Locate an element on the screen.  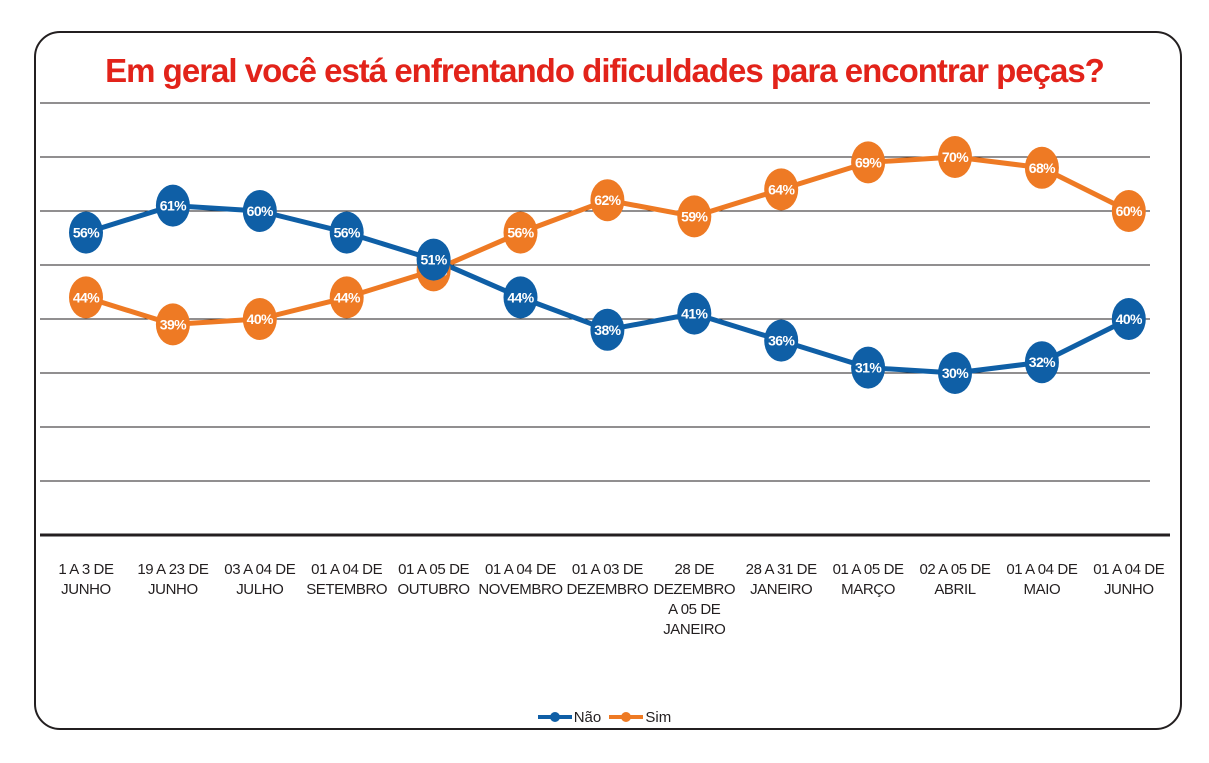
legend-label-sim: Sim is located at coordinates (658, 717).